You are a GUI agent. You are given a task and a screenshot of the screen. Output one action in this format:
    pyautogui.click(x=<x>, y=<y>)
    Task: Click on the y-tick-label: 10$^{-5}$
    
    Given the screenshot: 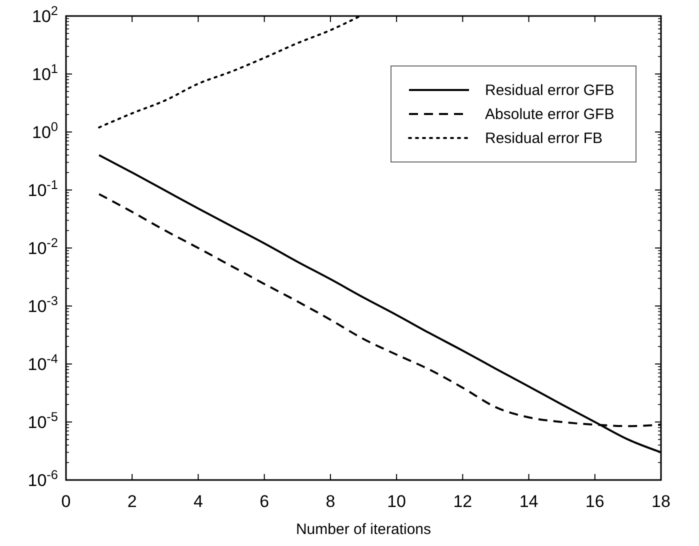 What is the action you would take?
    pyautogui.click(x=43, y=420)
    